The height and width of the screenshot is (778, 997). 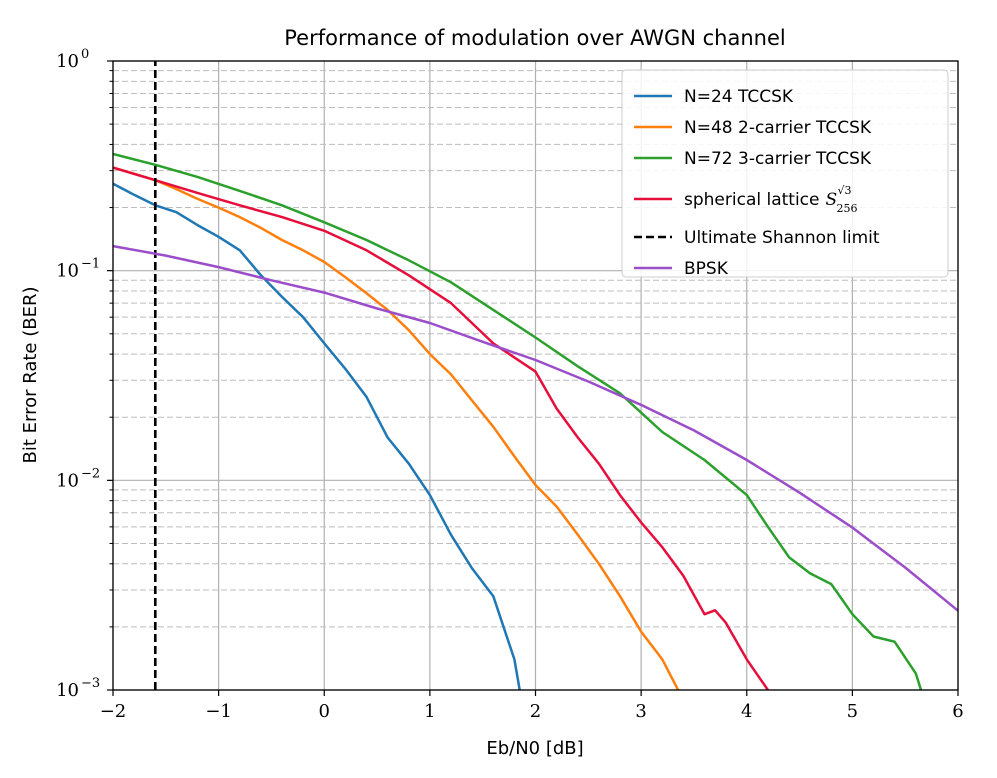 I want to click on y-tick-label-exponent: 0, so click(x=85, y=54).